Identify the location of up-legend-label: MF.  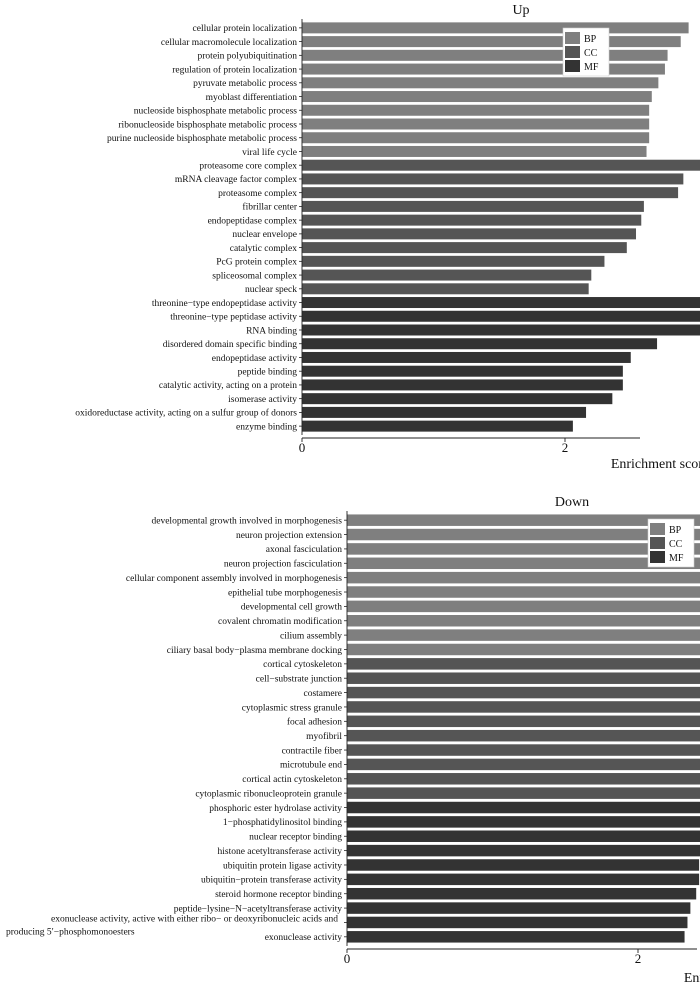
(591, 67).